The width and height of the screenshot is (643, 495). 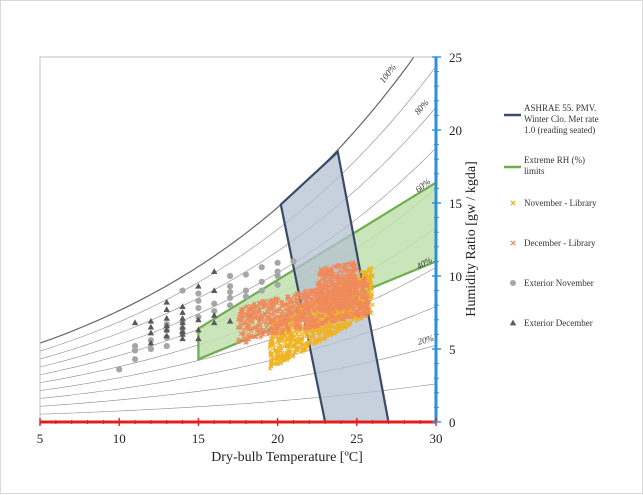 I want to click on legend-label-line: December - Library, so click(x=560, y=243).